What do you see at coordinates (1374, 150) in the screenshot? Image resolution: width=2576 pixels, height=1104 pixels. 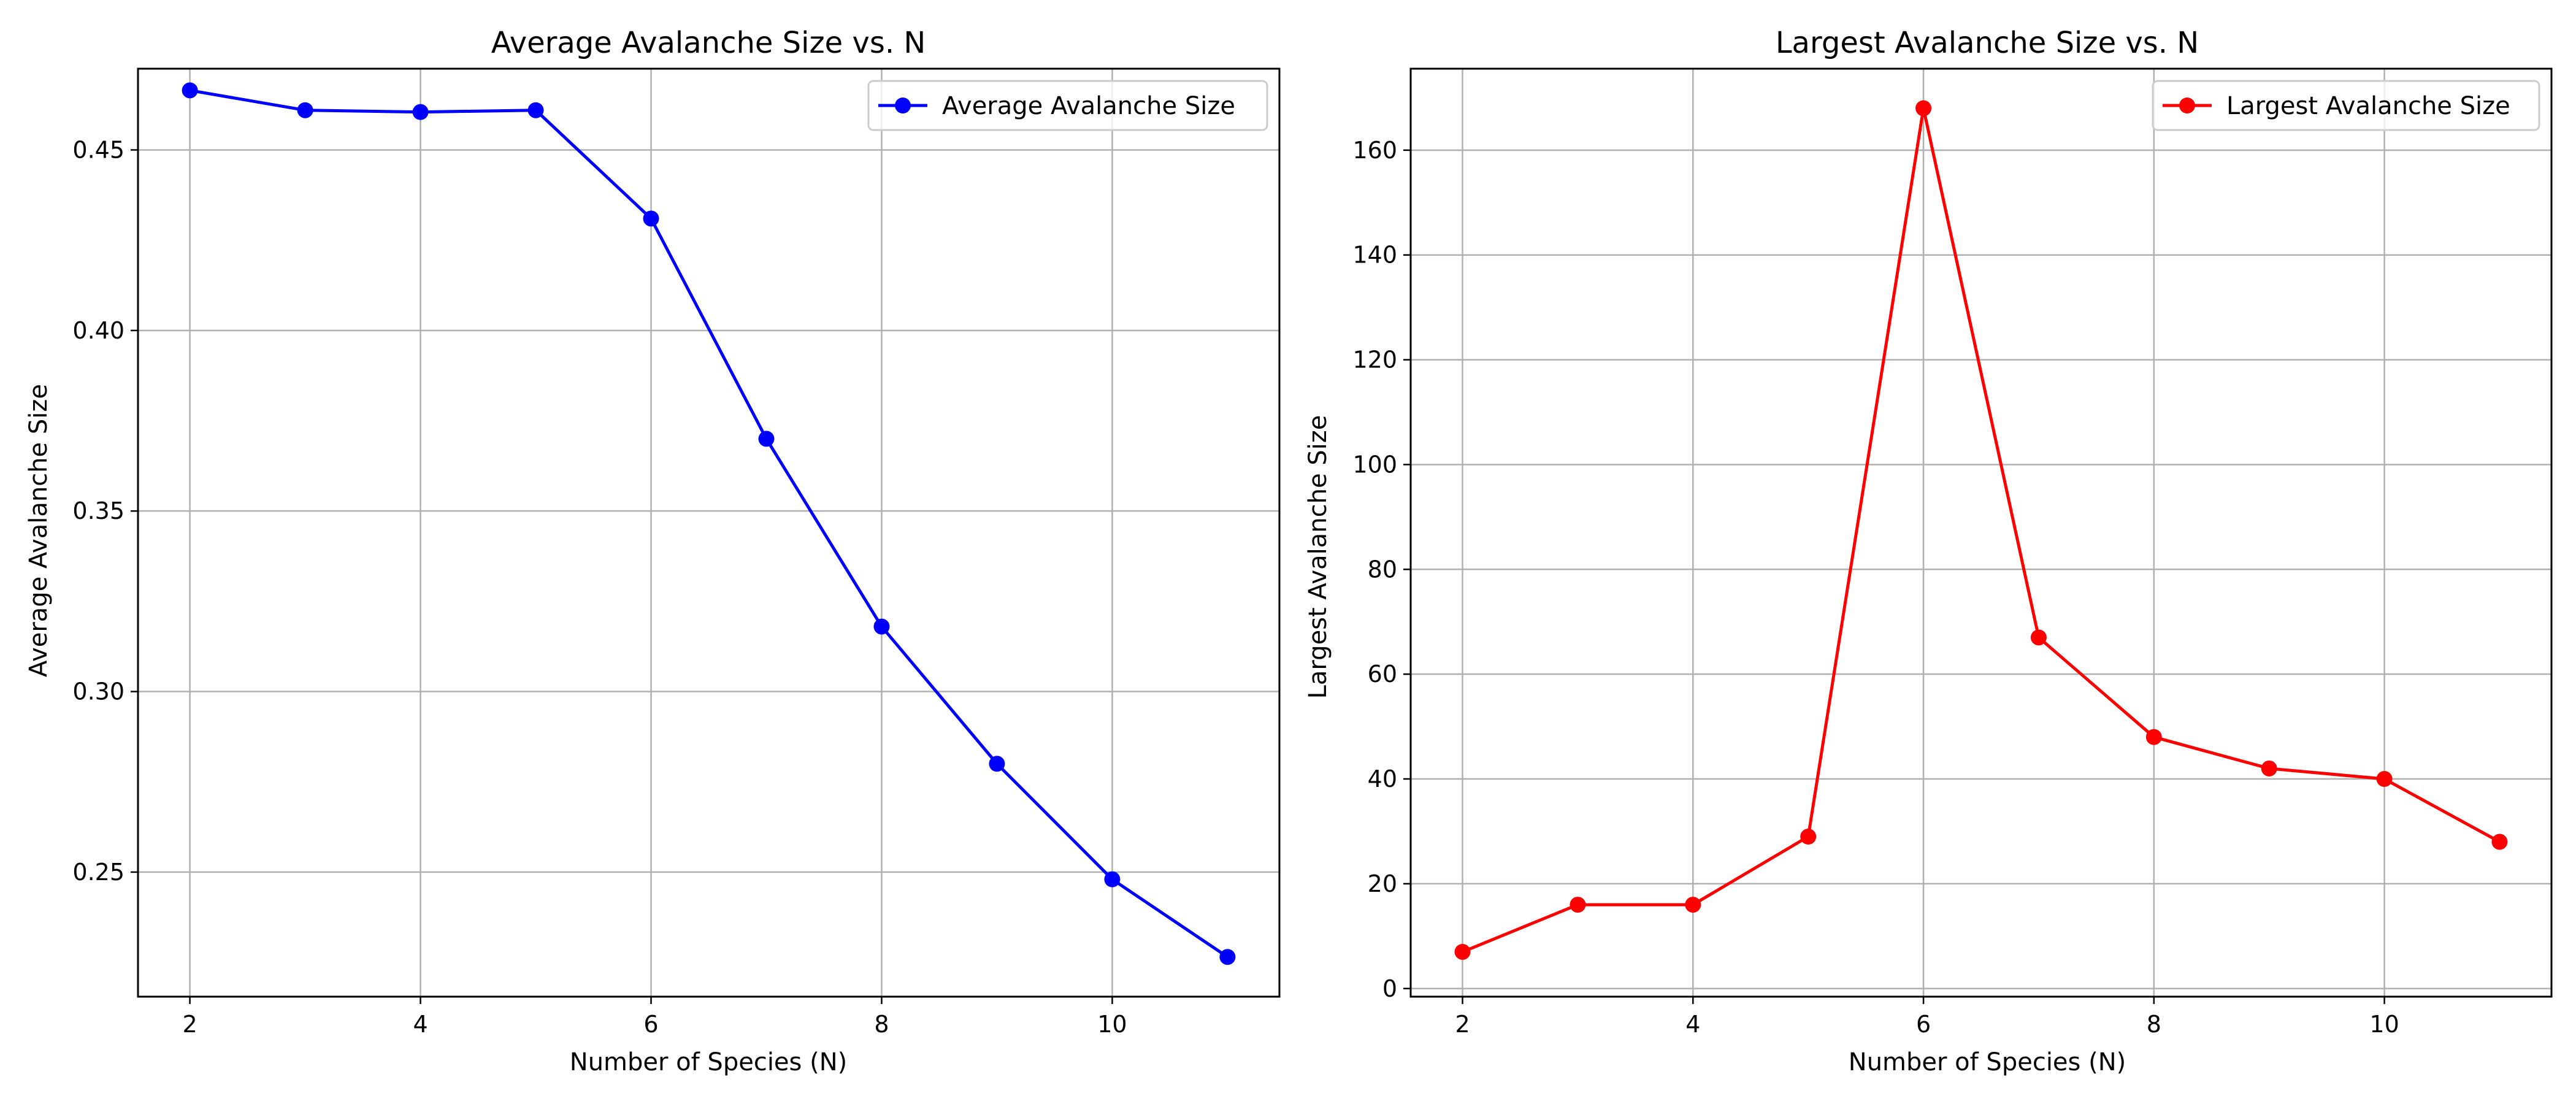 I see `y-tick-label: 160` at bounding box center [1374, 150].